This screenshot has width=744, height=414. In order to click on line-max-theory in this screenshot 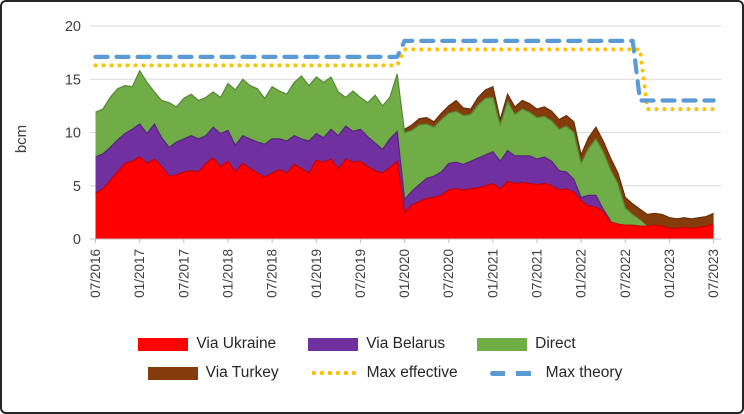, I will do `click(404, 70)`.